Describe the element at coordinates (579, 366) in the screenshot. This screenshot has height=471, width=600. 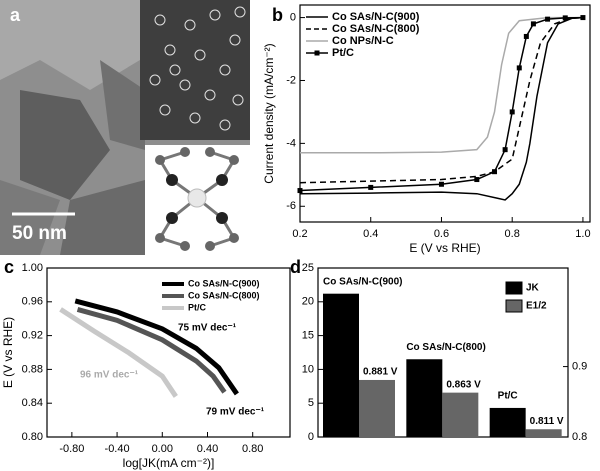
I see `y-tick-label: 0.9` at that location.